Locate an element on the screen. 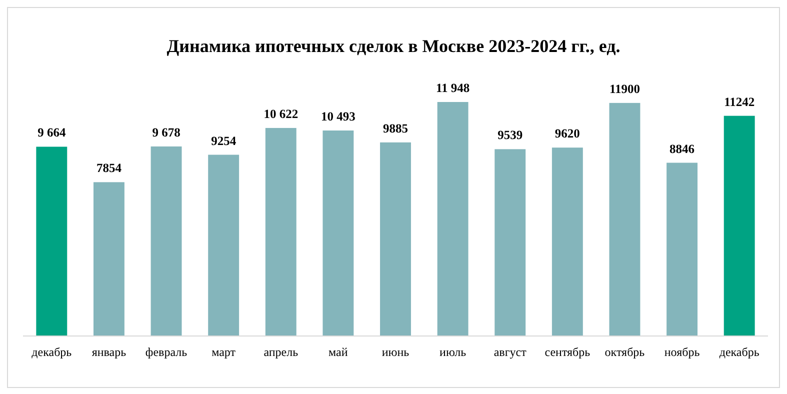  data-label: 9254 is located at coordinates (224, 141).